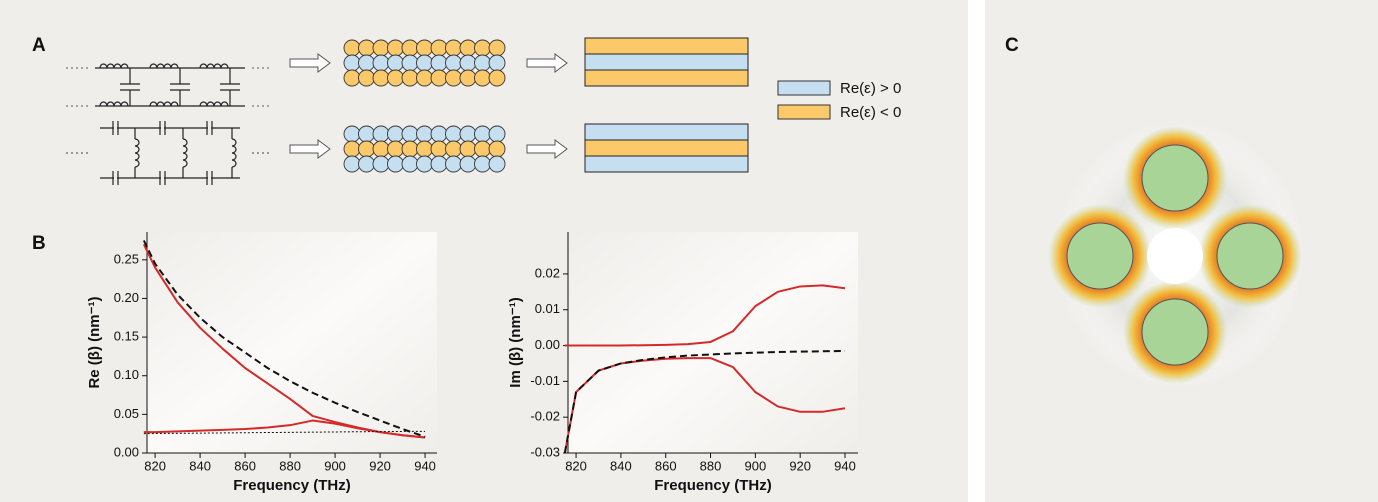  What do you see at coordinates (1012, 45) in the screenshot?
I see `panel-label: C` at bounding box center [1012, 45].